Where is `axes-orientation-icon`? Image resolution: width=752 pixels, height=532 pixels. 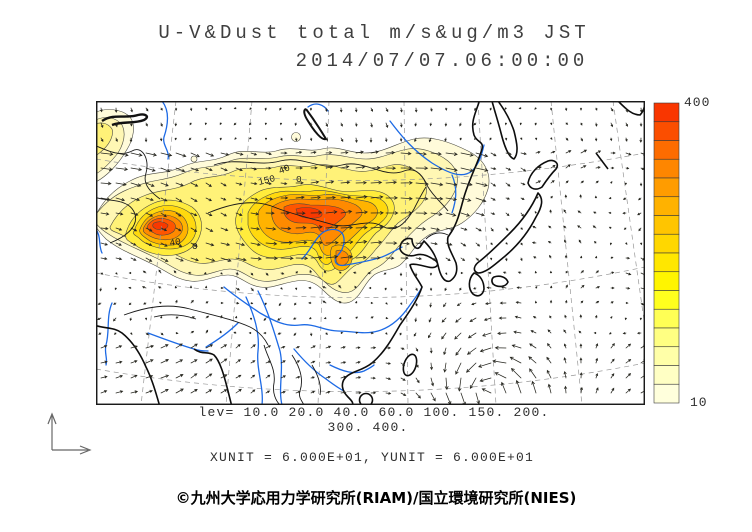
axes-orientation-icon is located at coordinates (69, 433).